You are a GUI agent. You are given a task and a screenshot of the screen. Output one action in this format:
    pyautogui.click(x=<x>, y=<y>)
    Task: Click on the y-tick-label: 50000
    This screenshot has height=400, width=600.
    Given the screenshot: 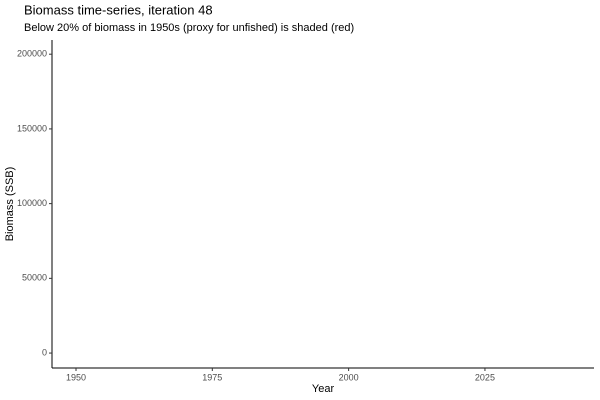 What is the action you would take?
    pyautogui.click(x=34, y=278)
    